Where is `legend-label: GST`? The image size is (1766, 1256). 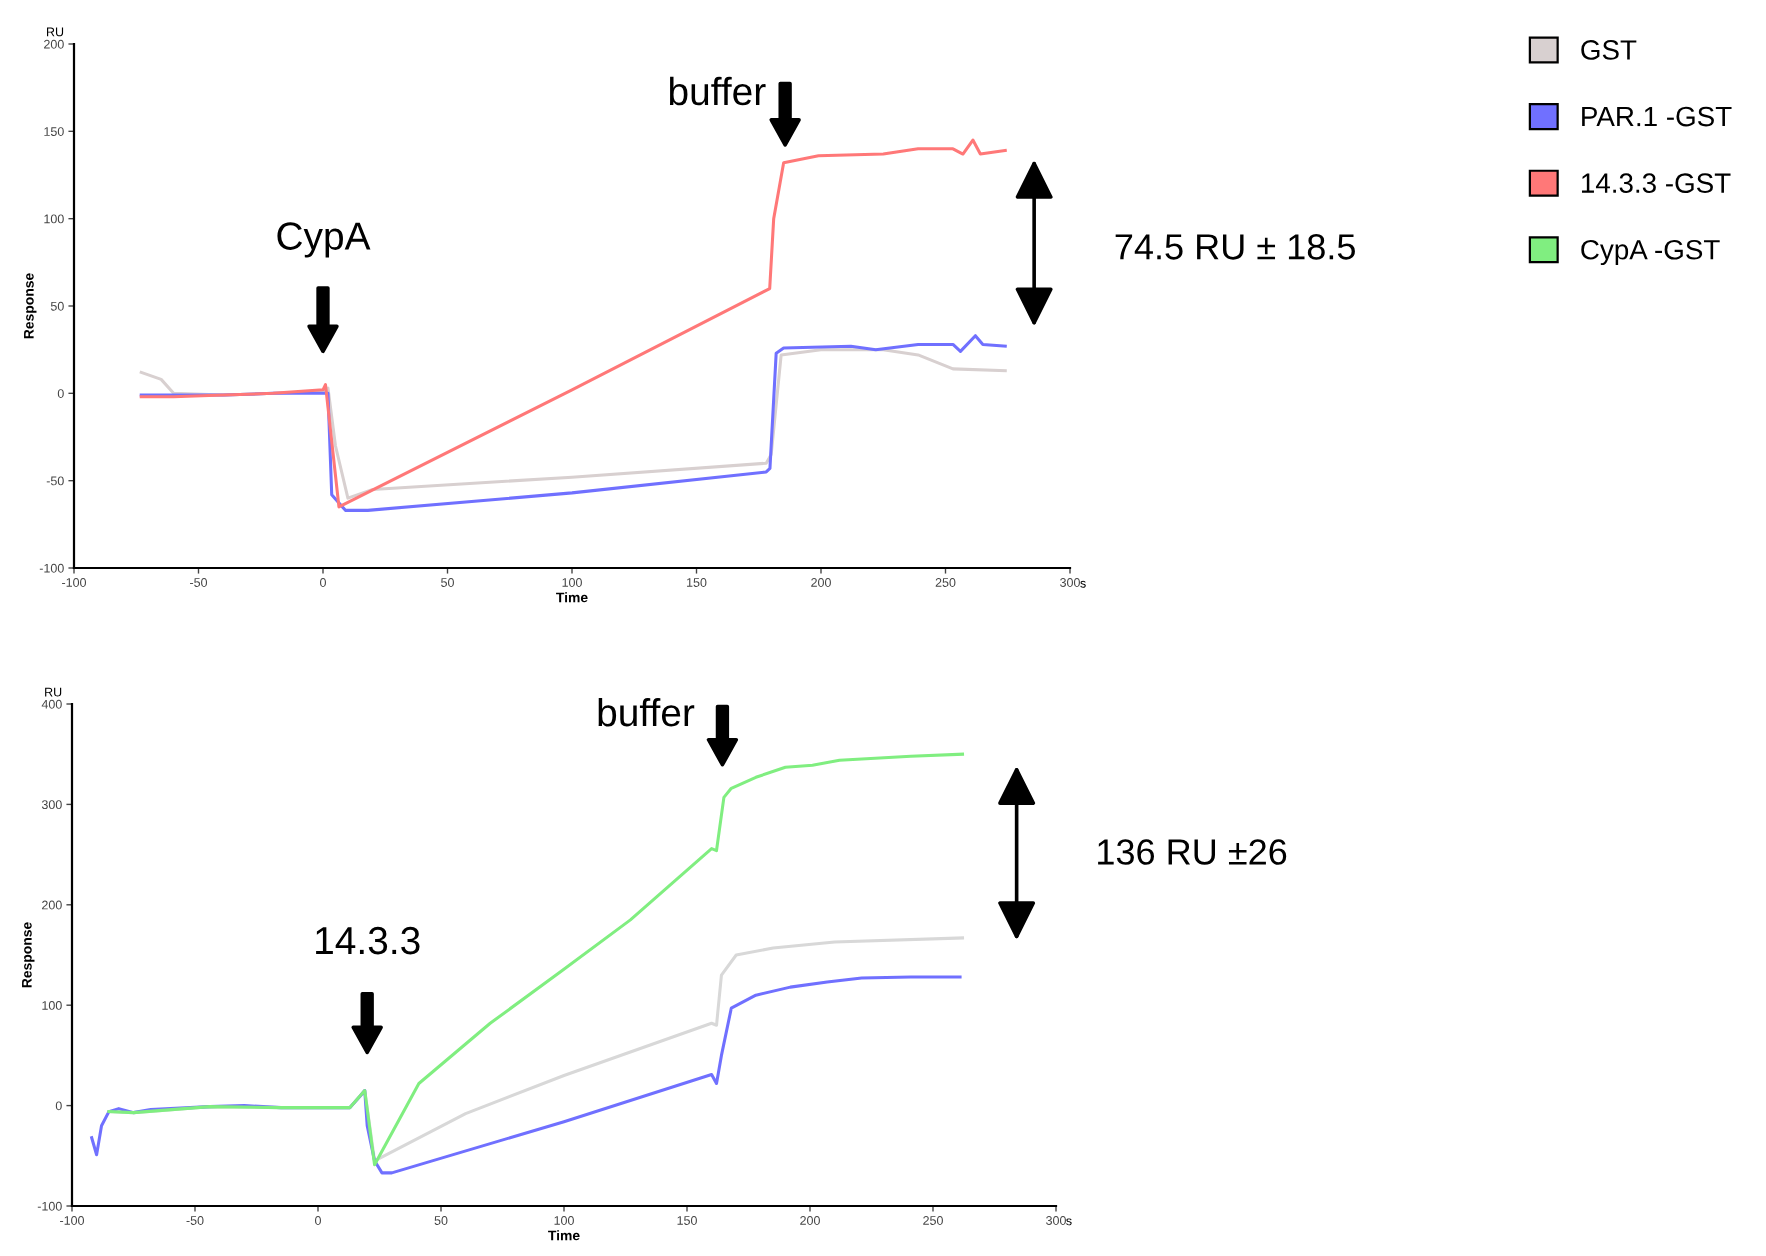 legend-label: GST is located at coordinates (1609, 50).